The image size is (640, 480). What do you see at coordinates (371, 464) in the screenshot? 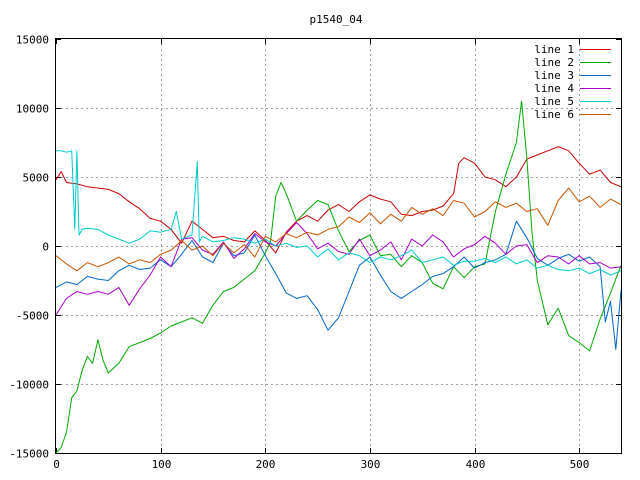
I see `x-tick-label: 300` at bounding box center [371, 464].